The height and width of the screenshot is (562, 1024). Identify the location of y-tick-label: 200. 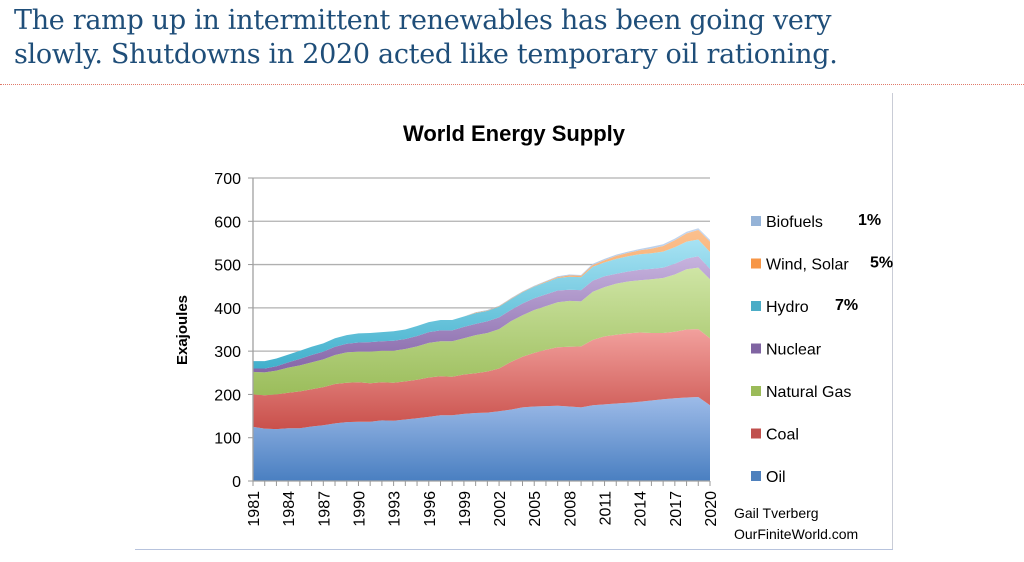
(227, 395).